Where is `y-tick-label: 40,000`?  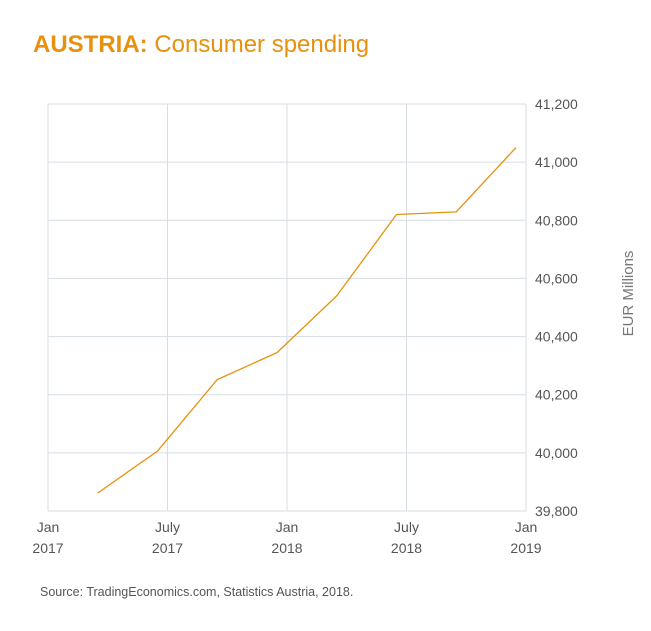 y-tick-label: 40,000 is located at coordinates (556, 453).